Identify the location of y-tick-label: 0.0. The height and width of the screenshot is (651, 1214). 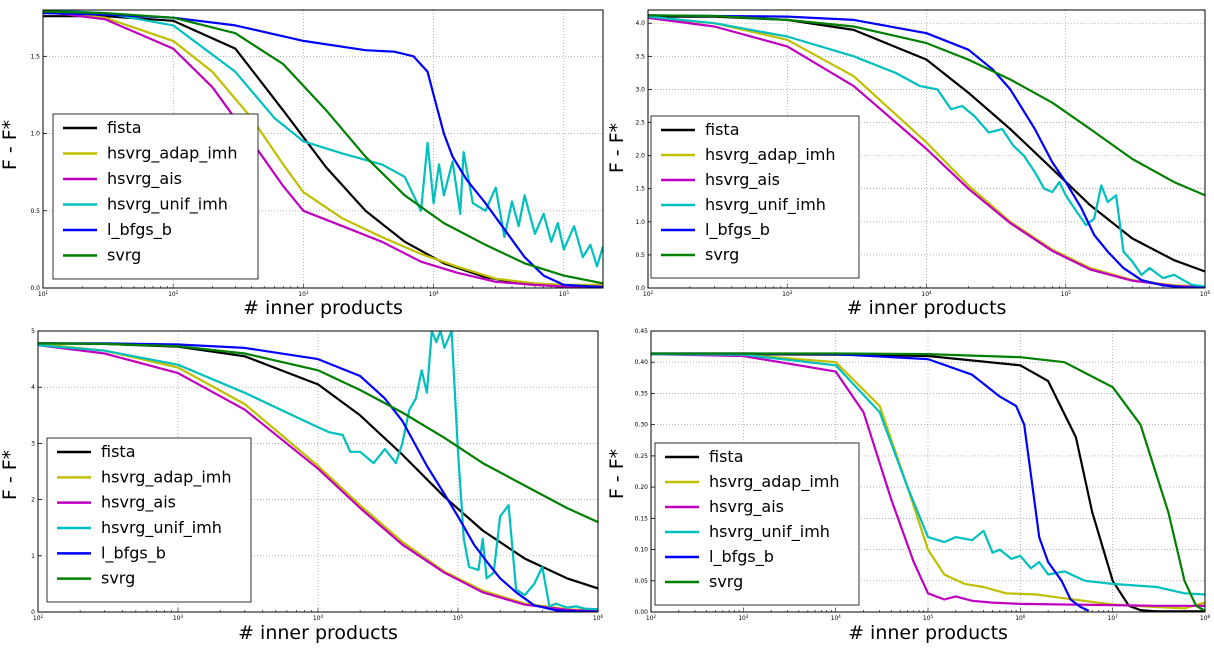
(35, 288).